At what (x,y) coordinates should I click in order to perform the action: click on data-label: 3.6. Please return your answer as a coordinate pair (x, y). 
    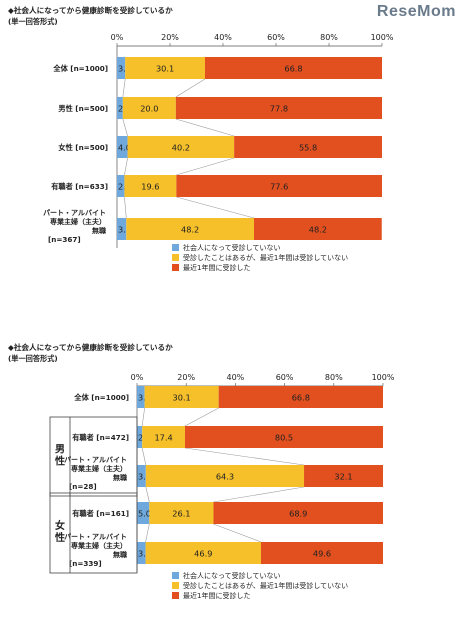
    Looking at the image, I should click on (144, 477).